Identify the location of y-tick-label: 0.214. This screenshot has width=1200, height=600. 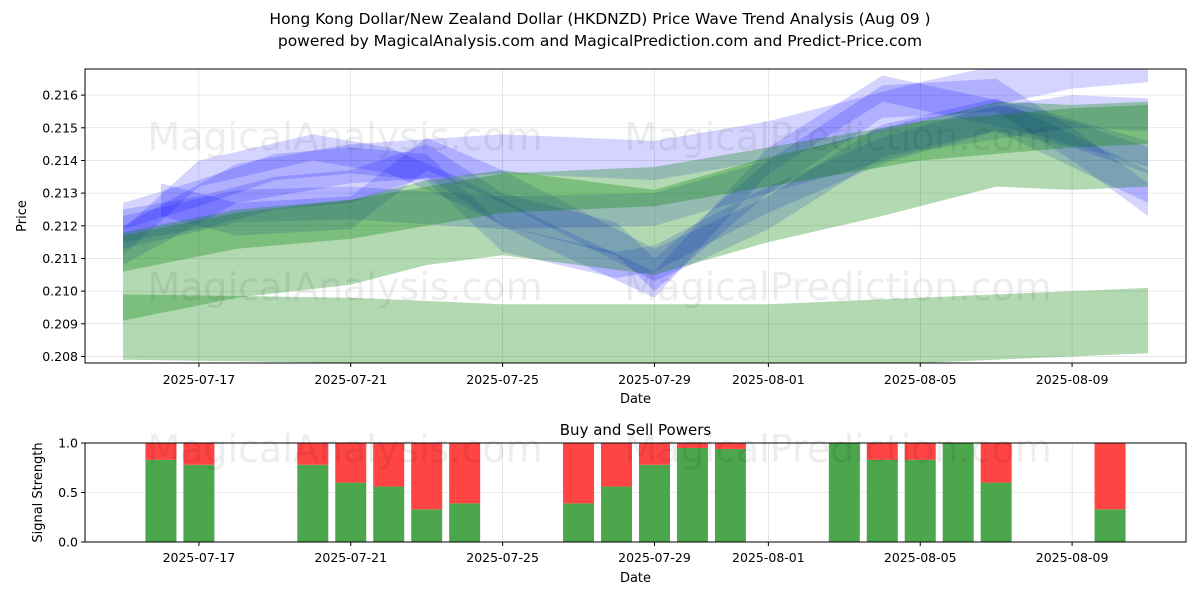
(60, 160).